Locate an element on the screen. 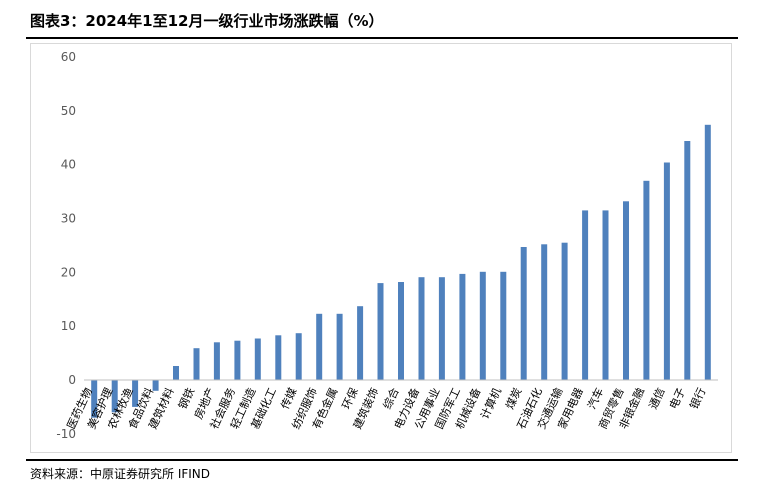 The height and width of the screenshot is (501, 764). y-tick-label: 30 is located at coordinates (68, 219).